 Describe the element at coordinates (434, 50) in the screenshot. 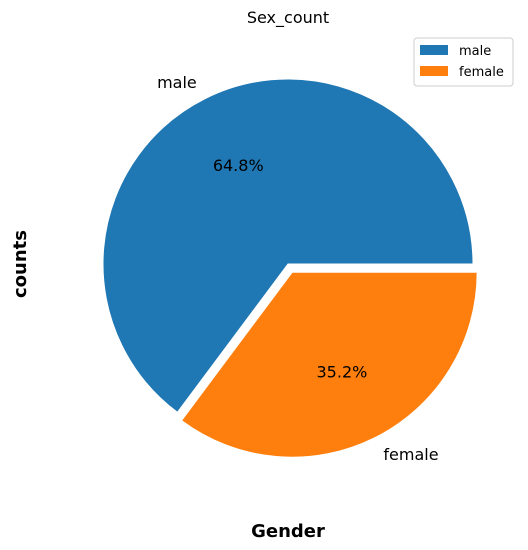

I see `legend-swatch-male` at that location.